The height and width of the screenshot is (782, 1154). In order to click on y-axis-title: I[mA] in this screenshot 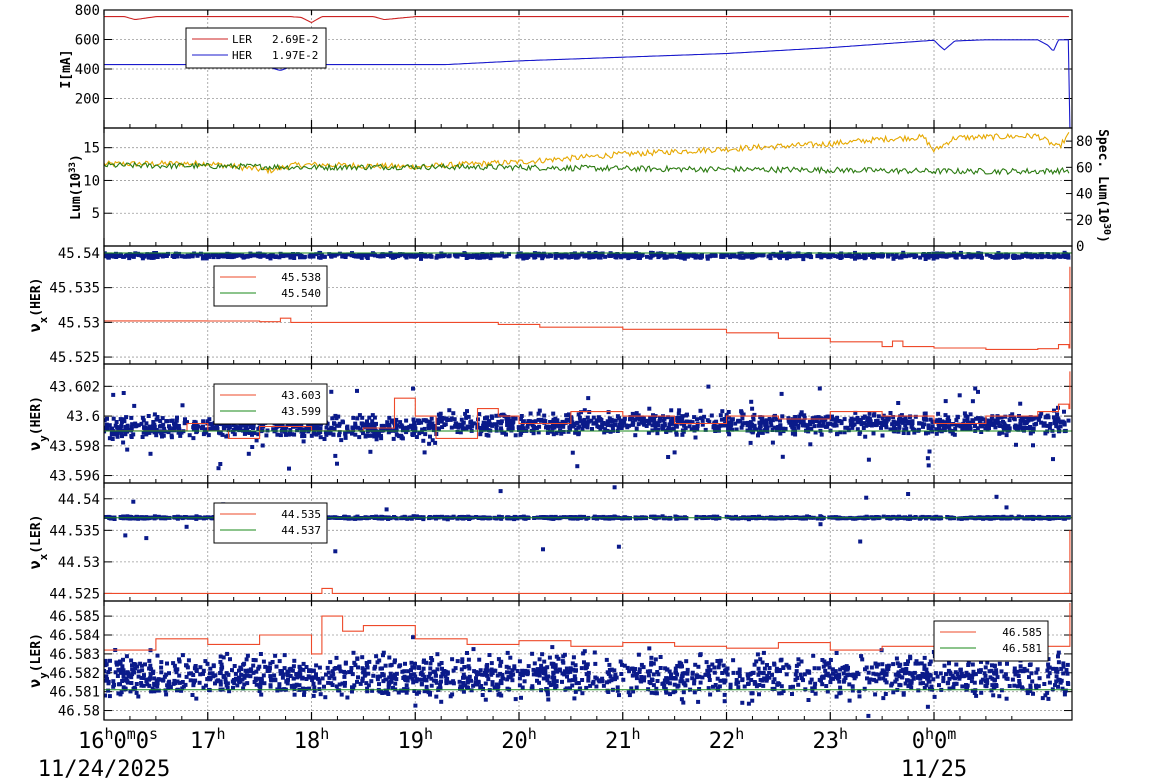, I will do `click(66, 68)`.